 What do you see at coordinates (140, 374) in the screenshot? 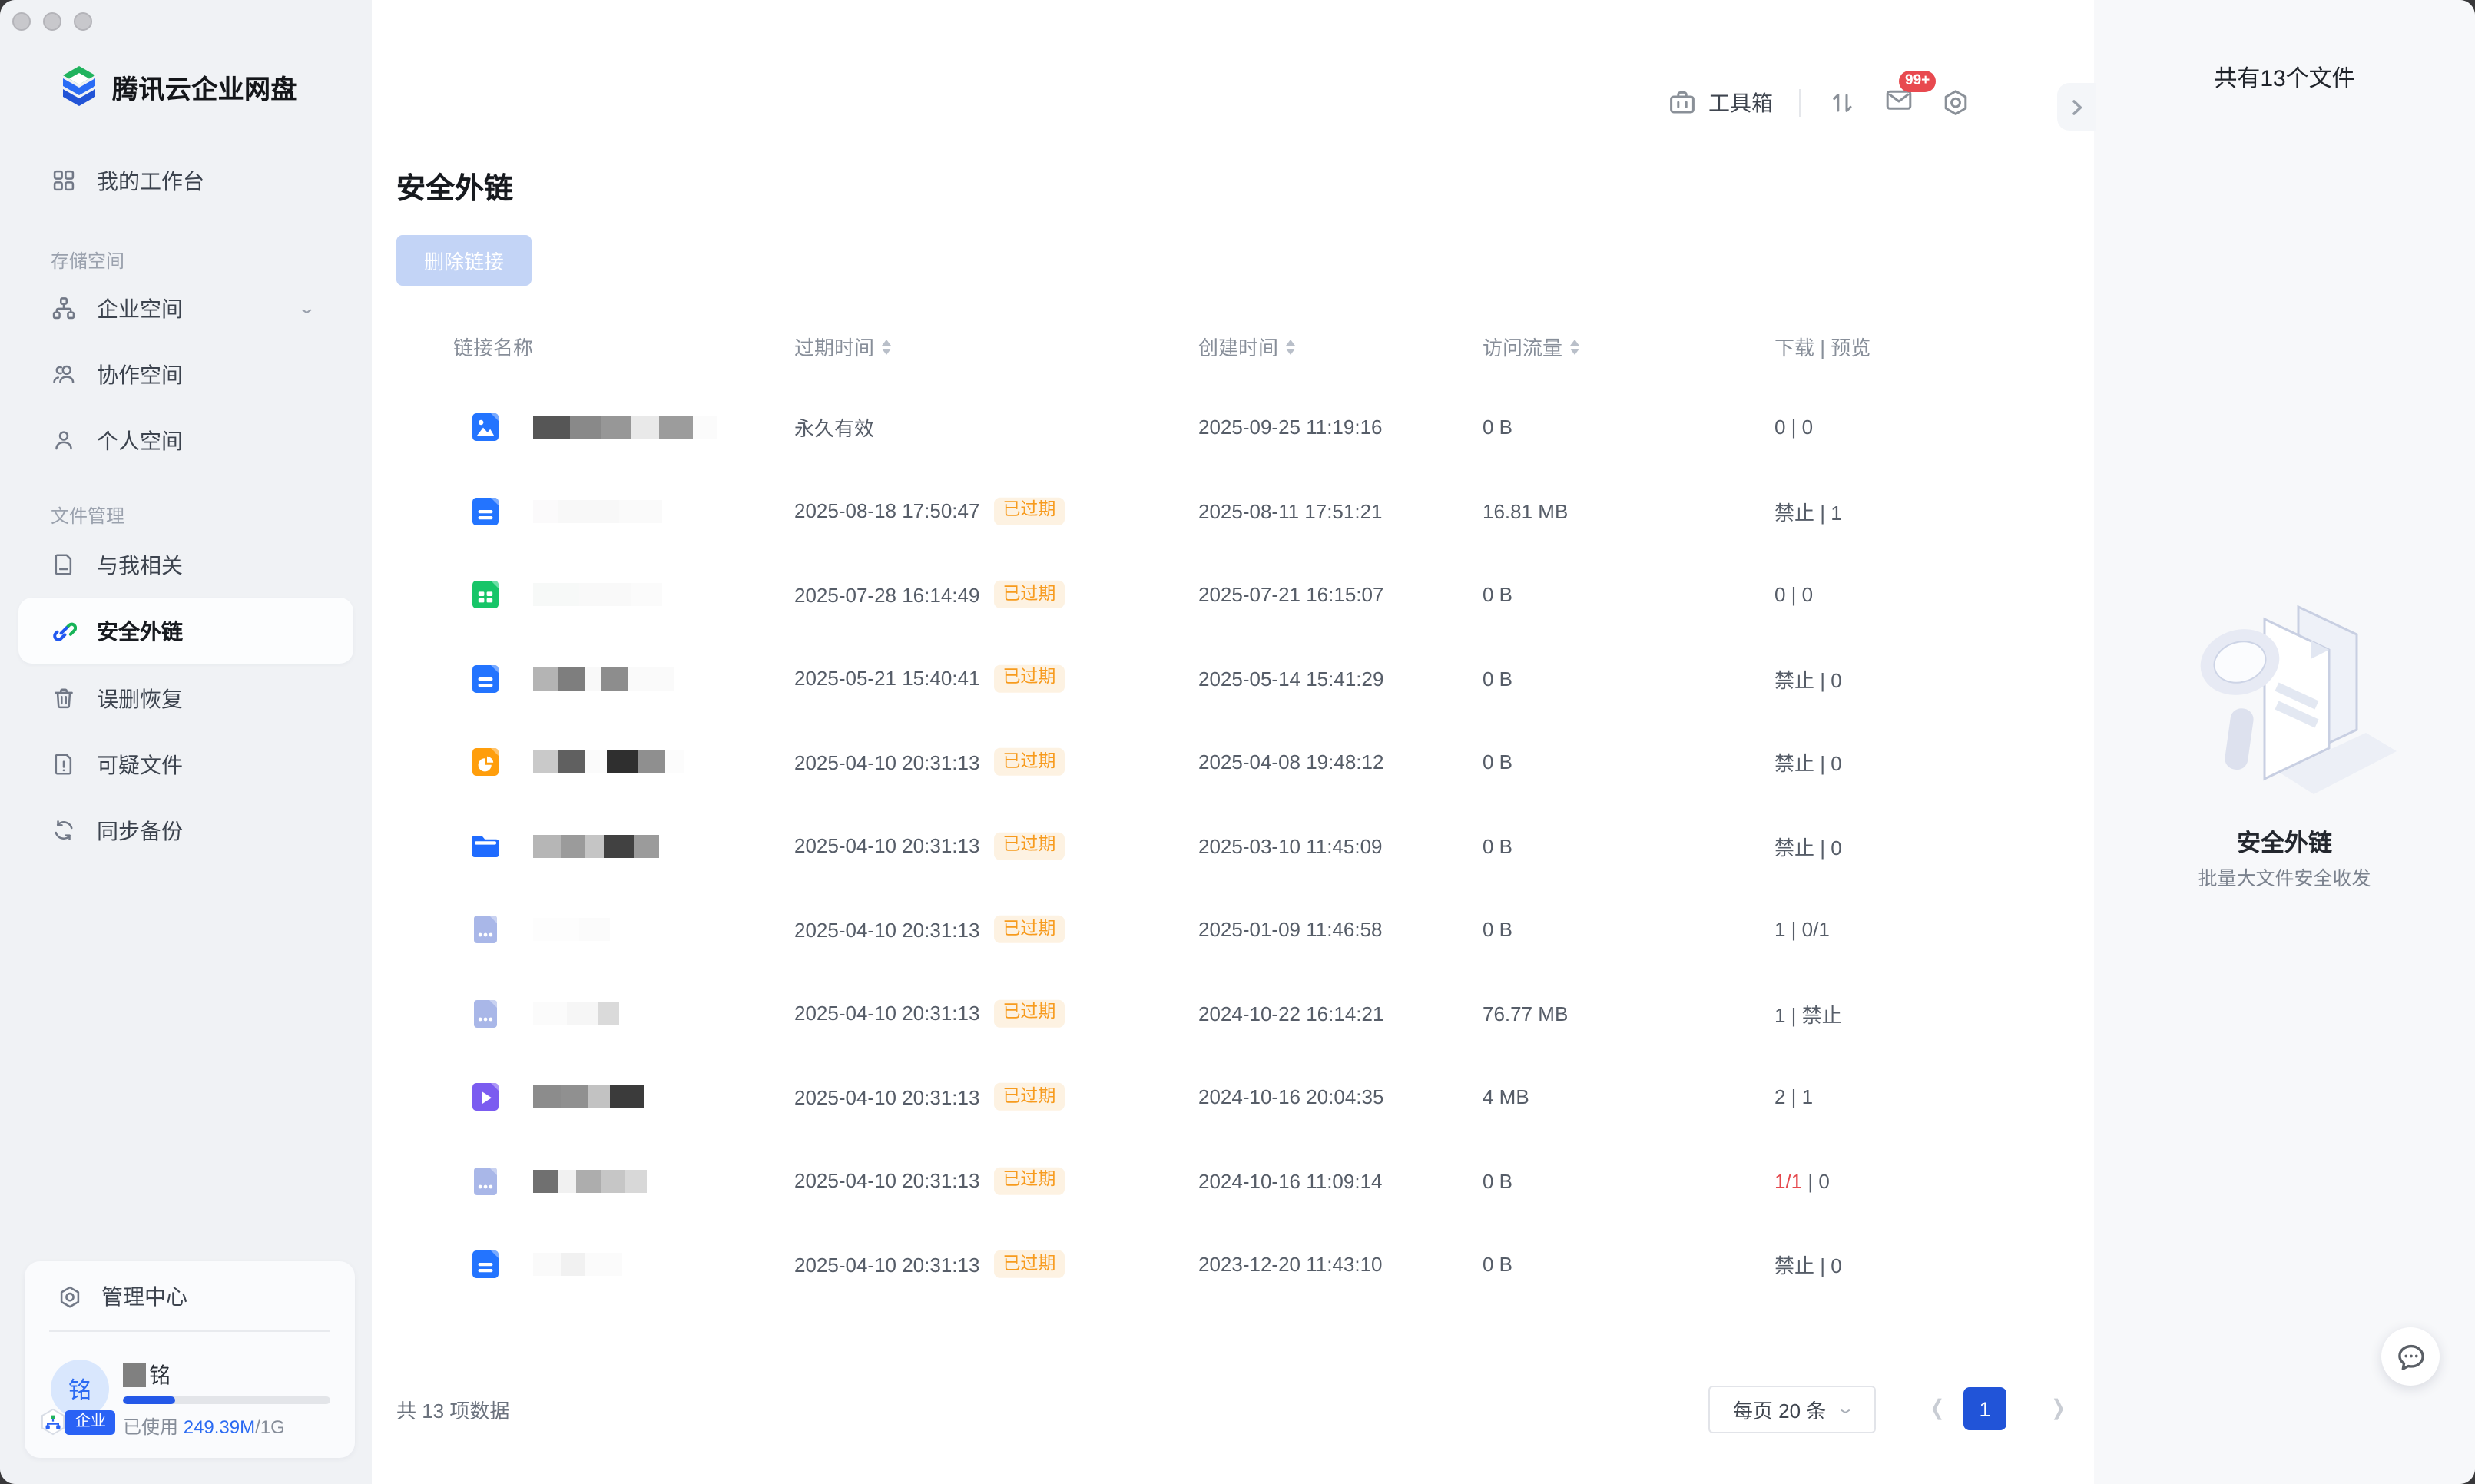
I see `sidebar-item-label: 协作空间` at bounding box center [140, 374].